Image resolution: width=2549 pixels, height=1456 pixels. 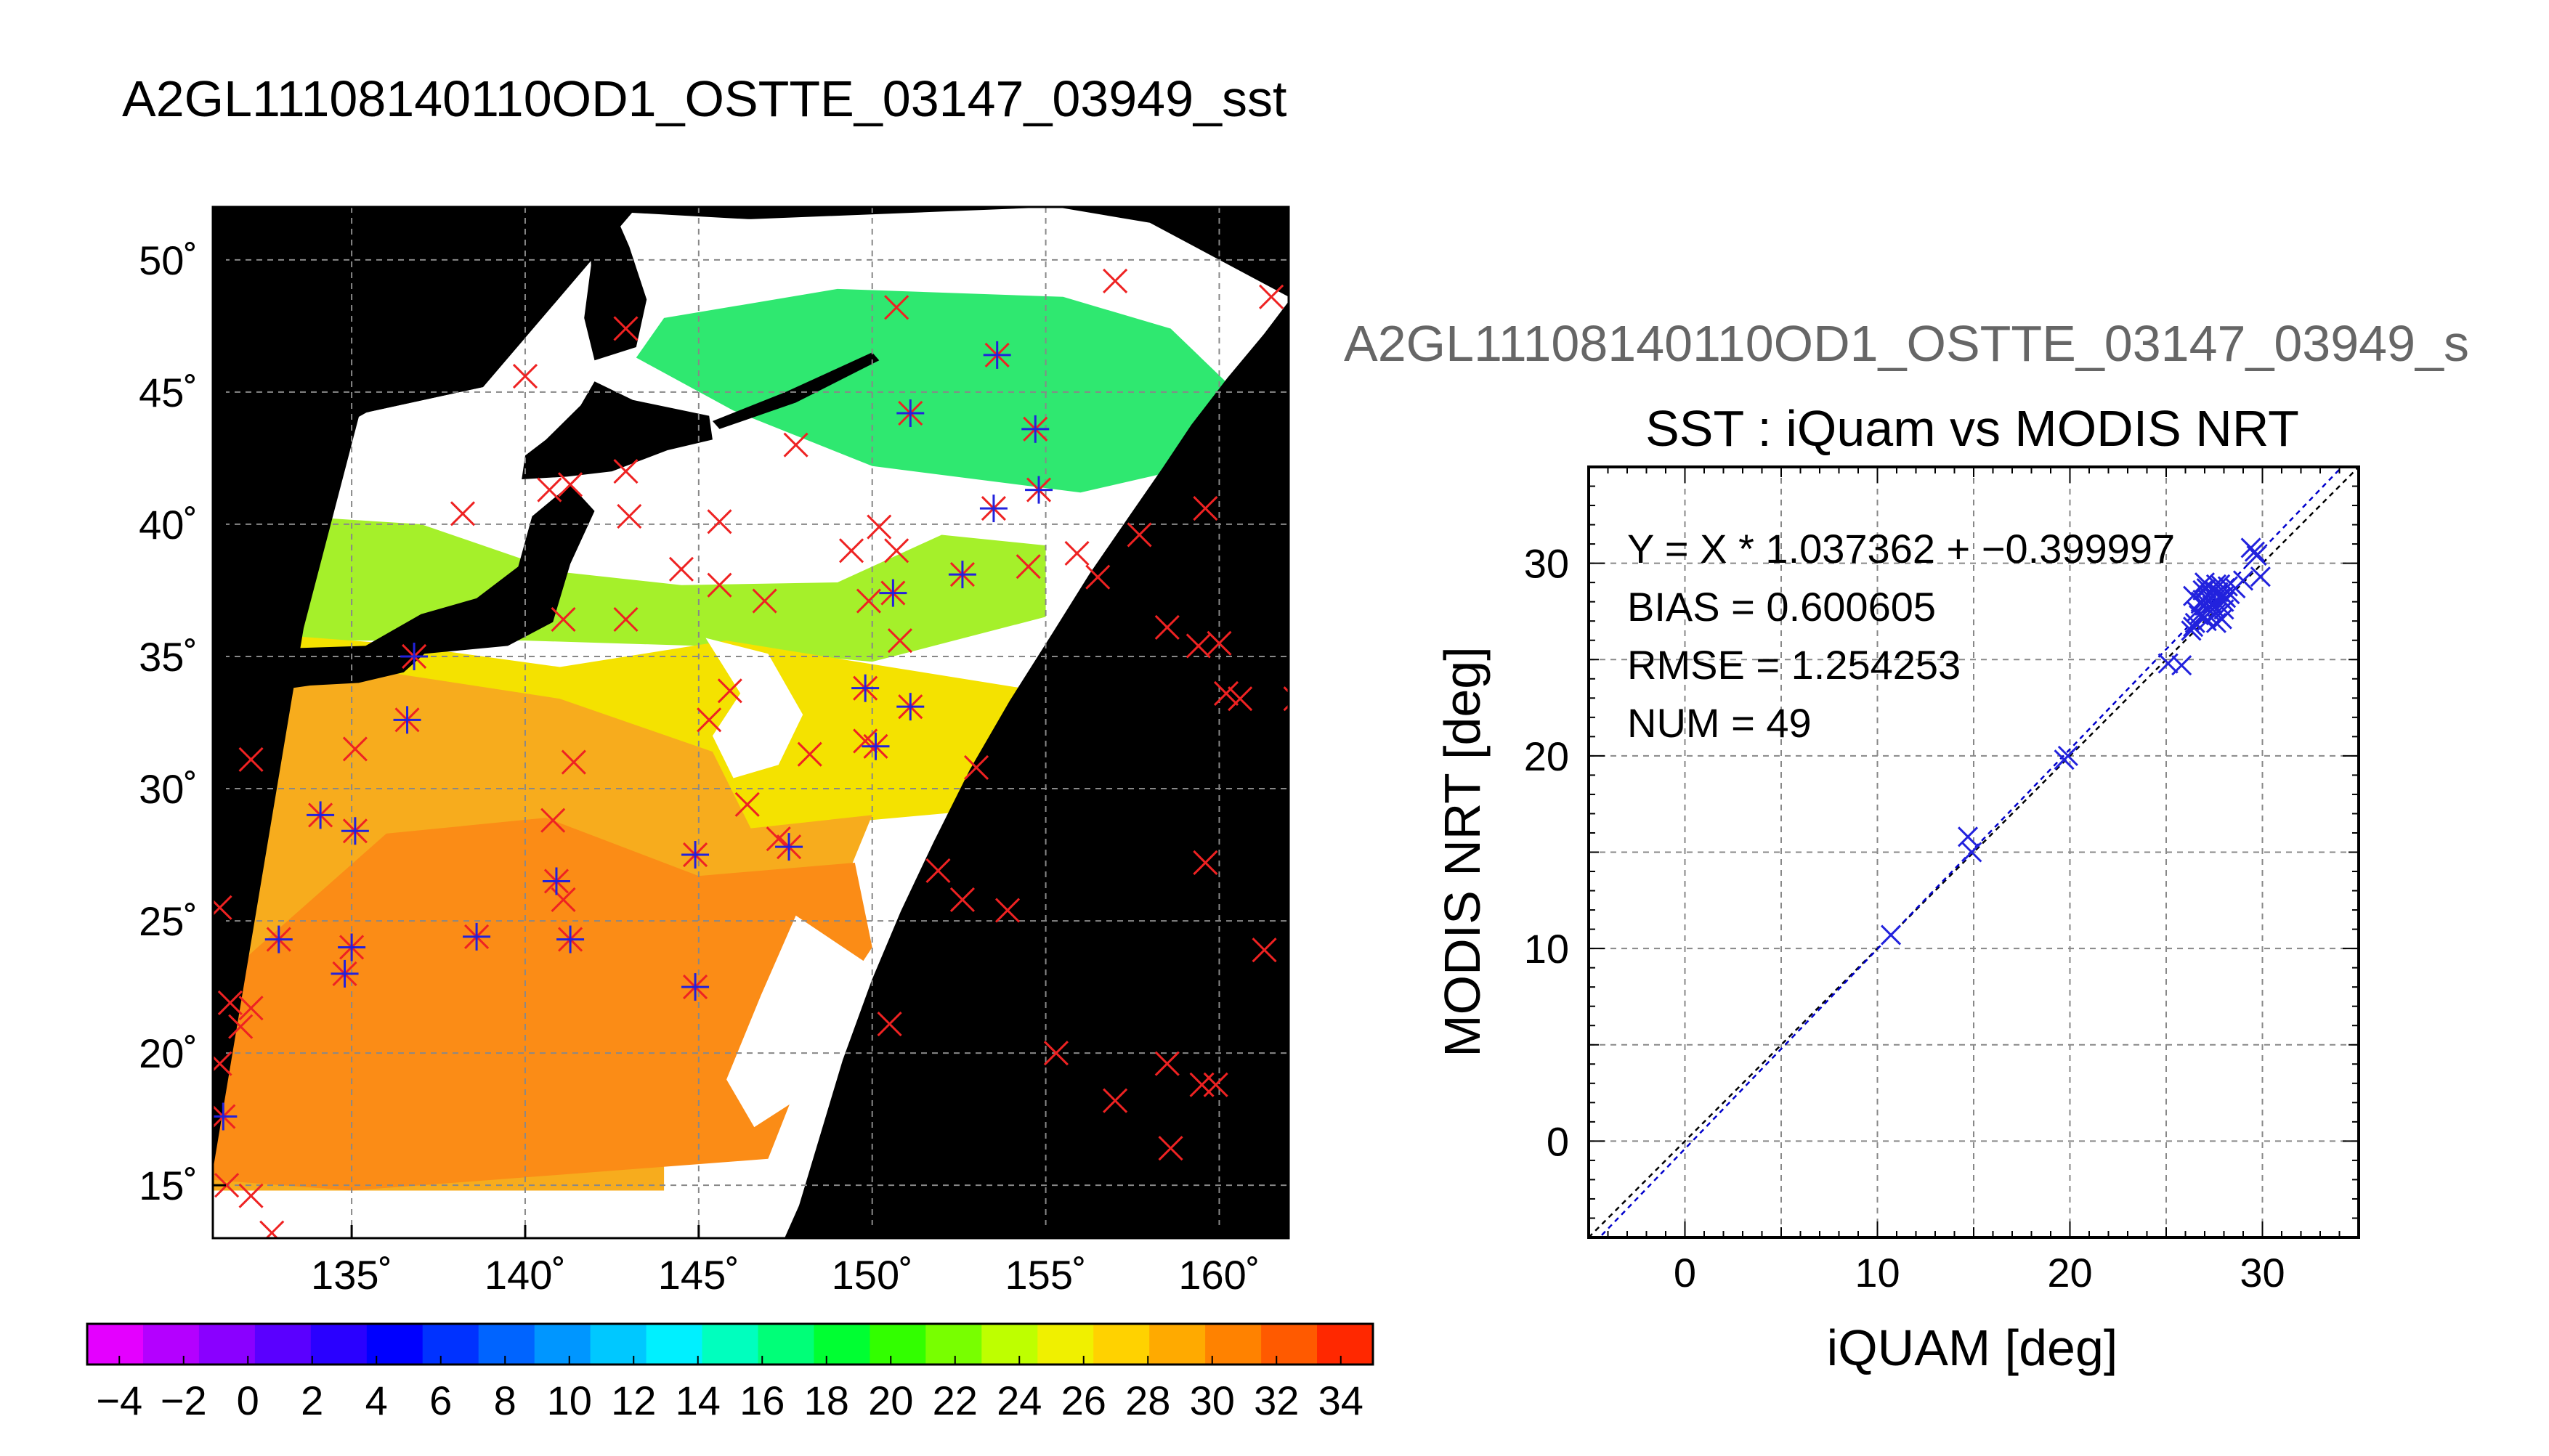 I want to click on colorbar-tick-label: 26, so click(x=1084, y=1401).